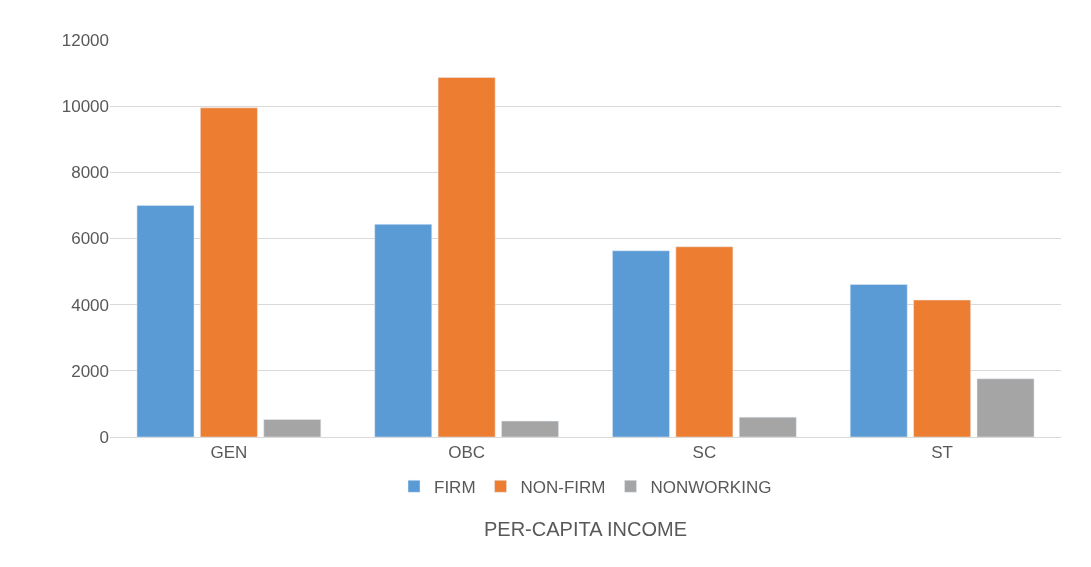 This screenshot has width=1091, height=567. What do you see at coordinates (90, 371) in the screenshot?
I see `y-tick-label: 2000` at bounding box center [90, 371].